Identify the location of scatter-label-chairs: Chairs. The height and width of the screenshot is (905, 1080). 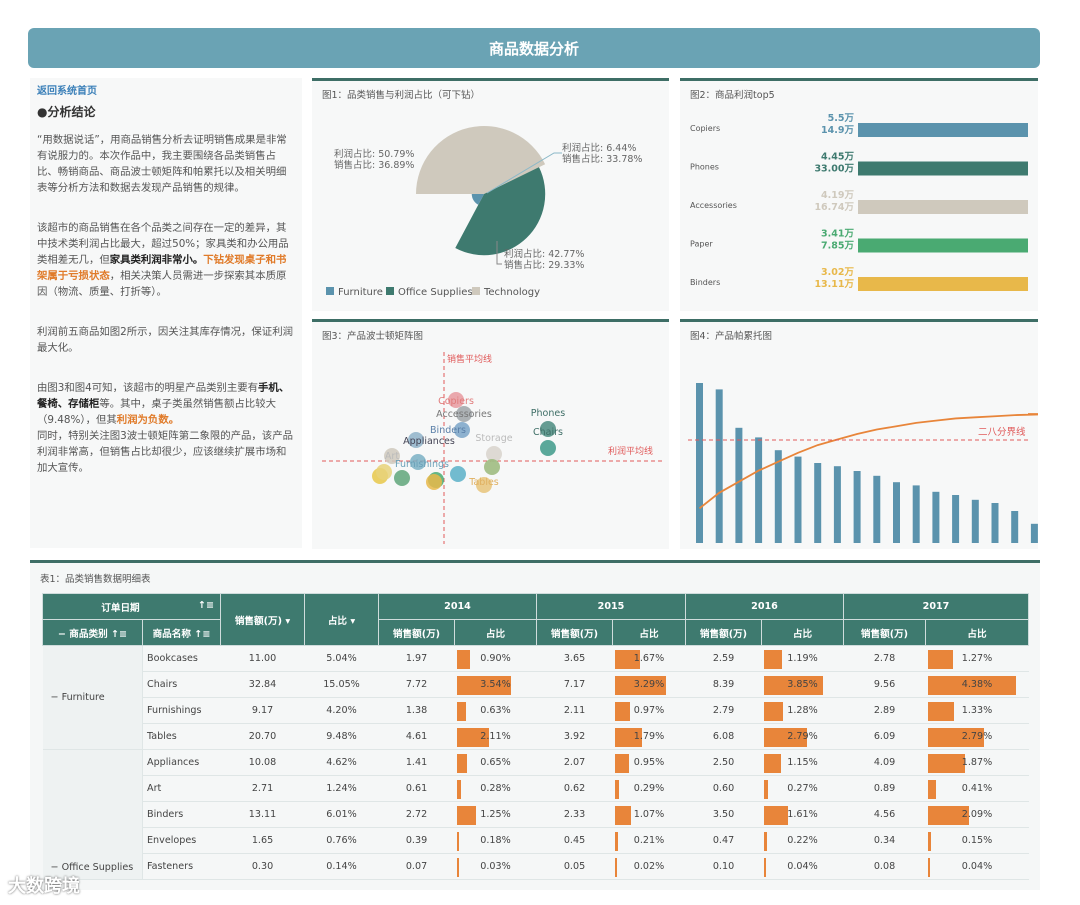
(548, 432).